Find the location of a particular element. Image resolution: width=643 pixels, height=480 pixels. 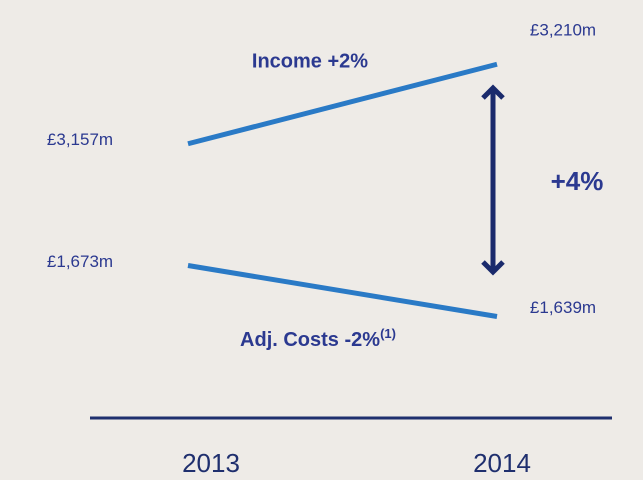

footnote-ref: (1) is located at coordinates (388, 333).